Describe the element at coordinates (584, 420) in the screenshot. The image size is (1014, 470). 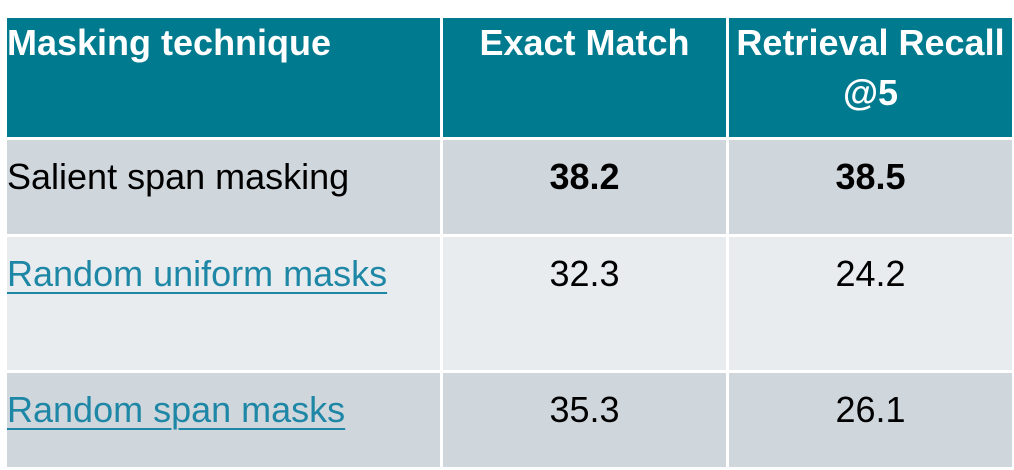
I see `exact-match-cell: 35.3` at that location.